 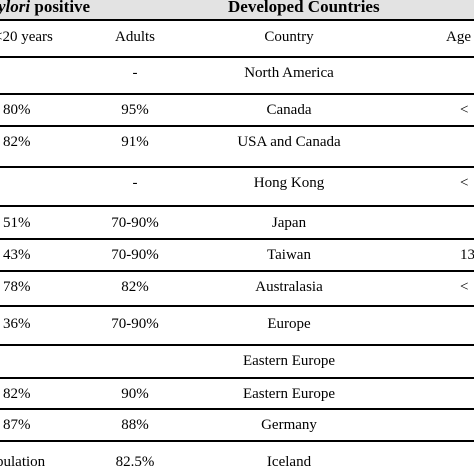 I want to click on table-cell: 43%, so click(x=17, y=255).